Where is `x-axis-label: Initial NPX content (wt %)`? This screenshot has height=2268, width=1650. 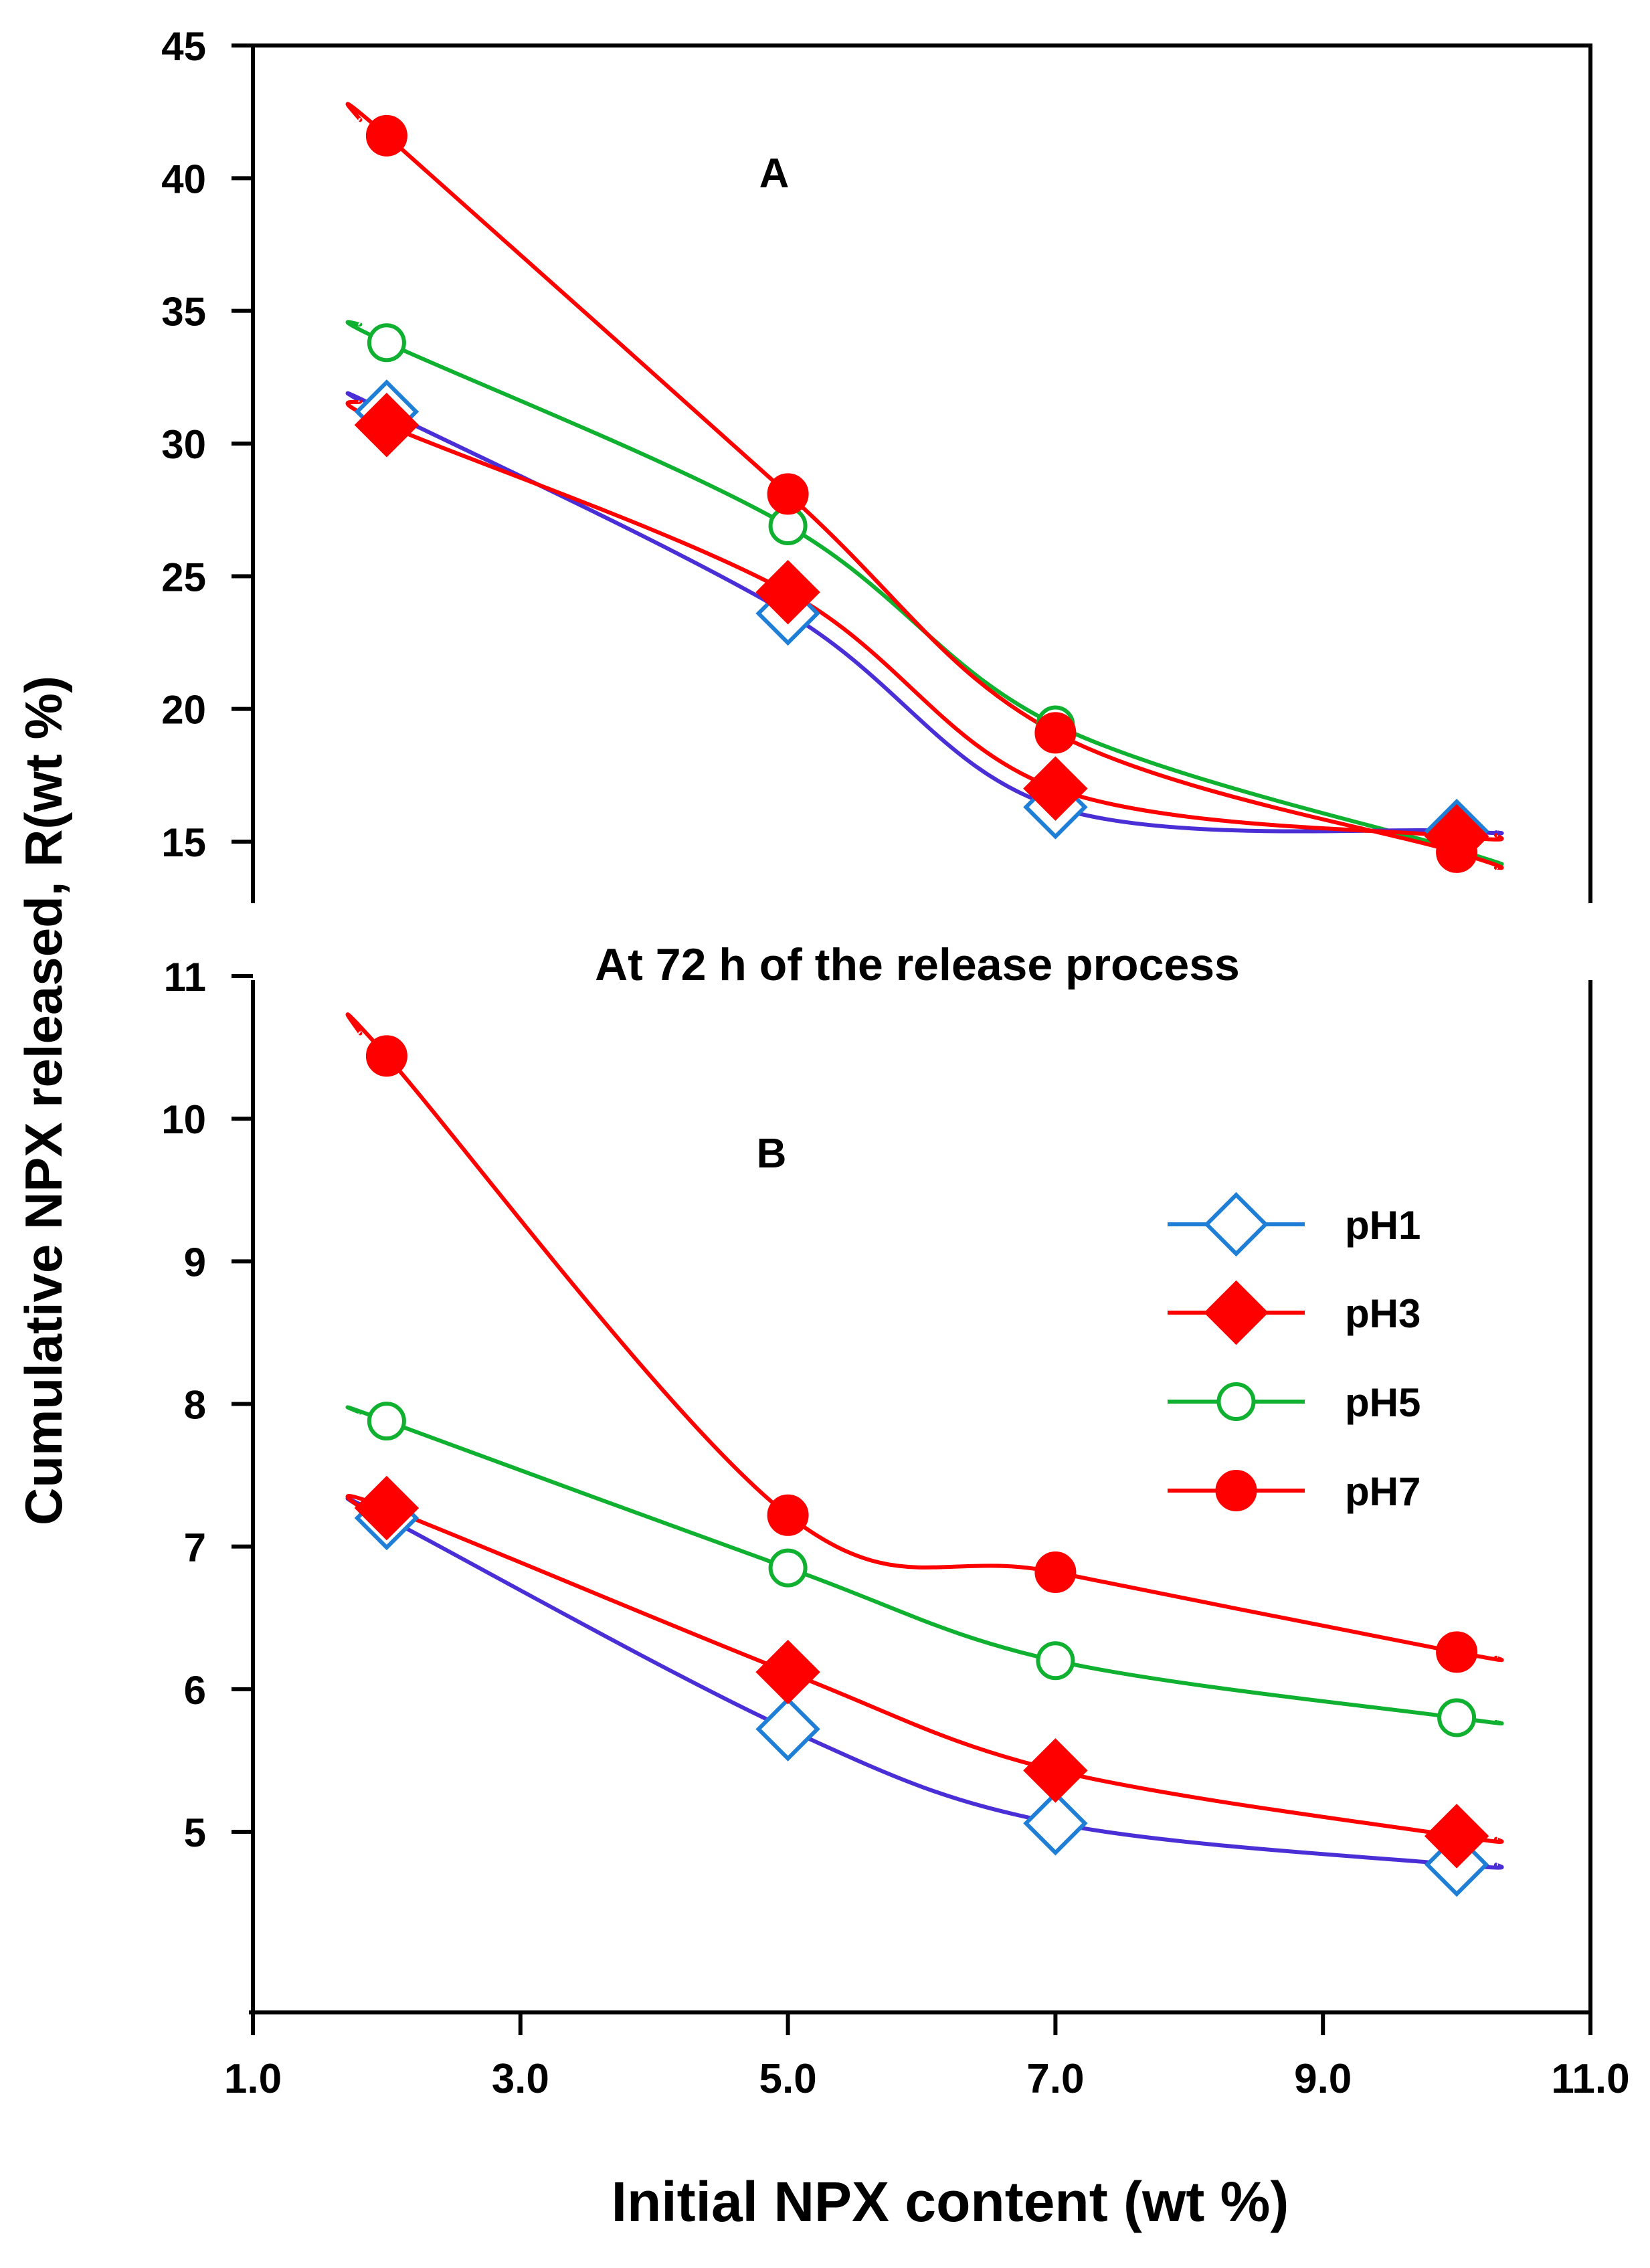 x-axis-label: Initial NPX content (wt %) is located at coordinates (950, 2201).